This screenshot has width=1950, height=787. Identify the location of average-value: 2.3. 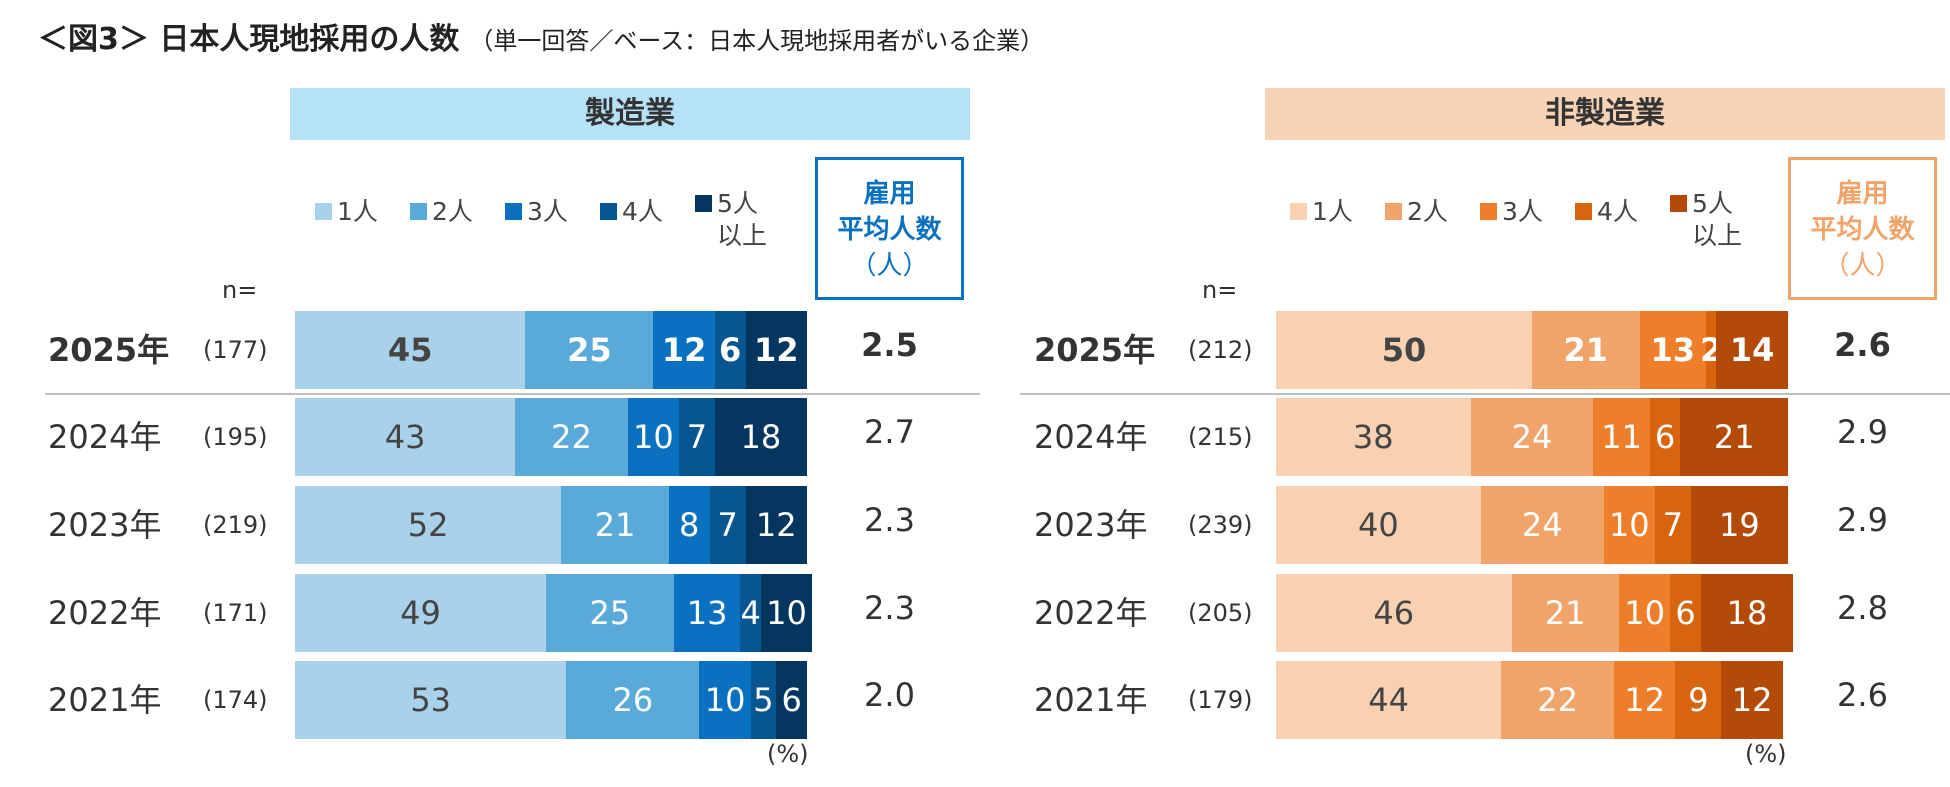
(889, 520).